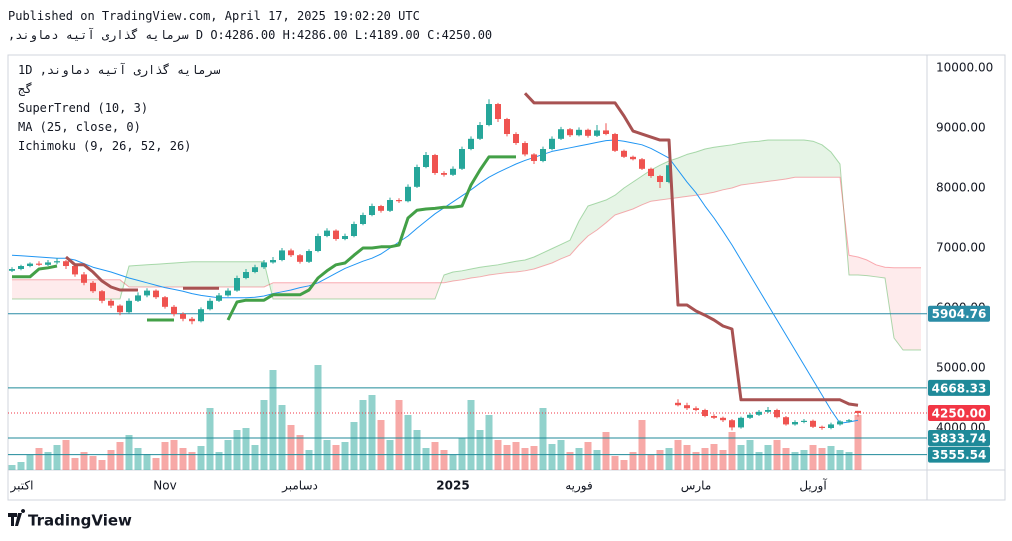 The width and height of the screenshot is (1012, 541). Describe the element at coordinates (199, 35) in the screenshot. I see `interval: D` at that location.